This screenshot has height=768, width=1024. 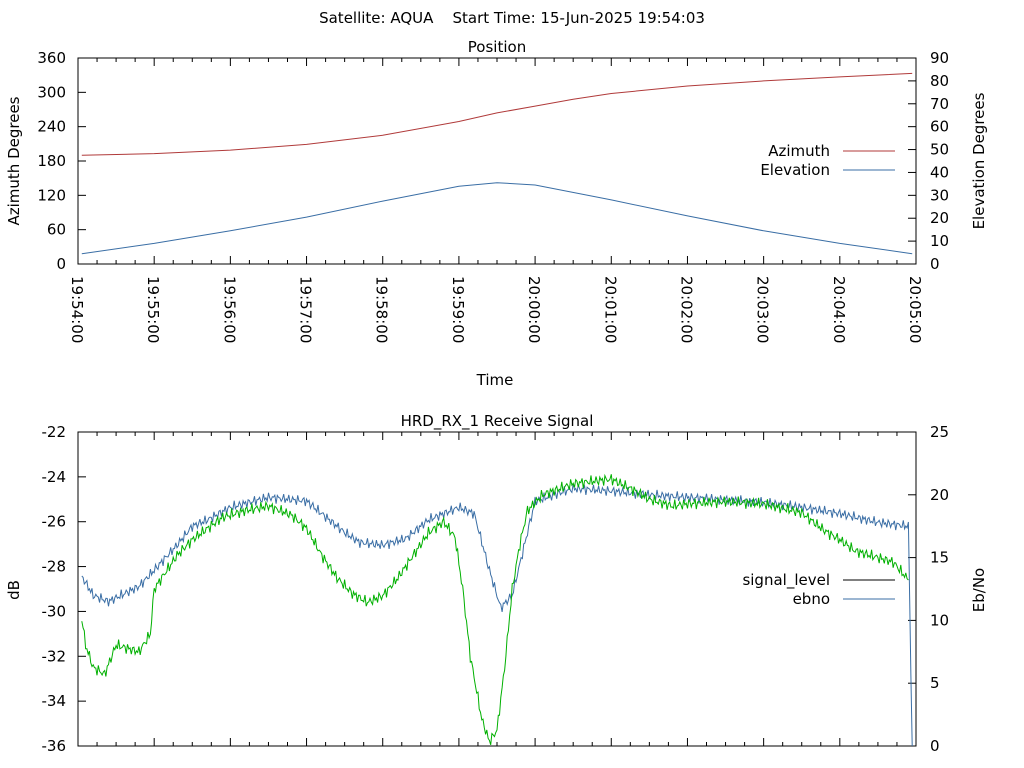 I want to click on x-tick-label: 19:56:00, so click(x=229, y=309).